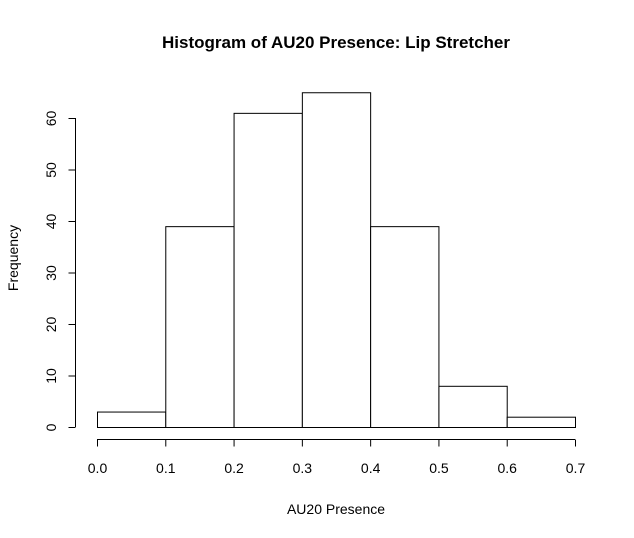 The width and height of the screenshot is (634, 538). Describe the element at coordinates (51, 119) in the screenshot. I see `y-tick-label-6: 60` at that location.